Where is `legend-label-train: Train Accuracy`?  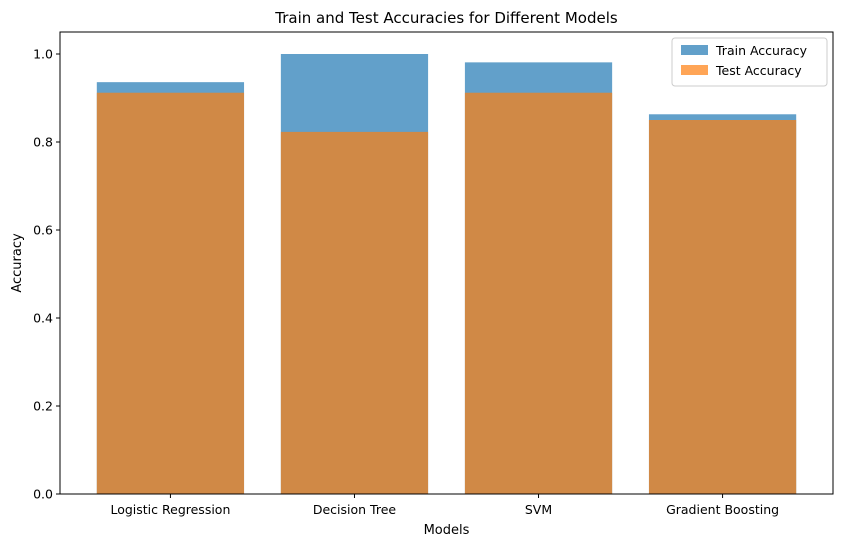 legend-label-train: Train Accuracy is located at coordinates (761, 50).